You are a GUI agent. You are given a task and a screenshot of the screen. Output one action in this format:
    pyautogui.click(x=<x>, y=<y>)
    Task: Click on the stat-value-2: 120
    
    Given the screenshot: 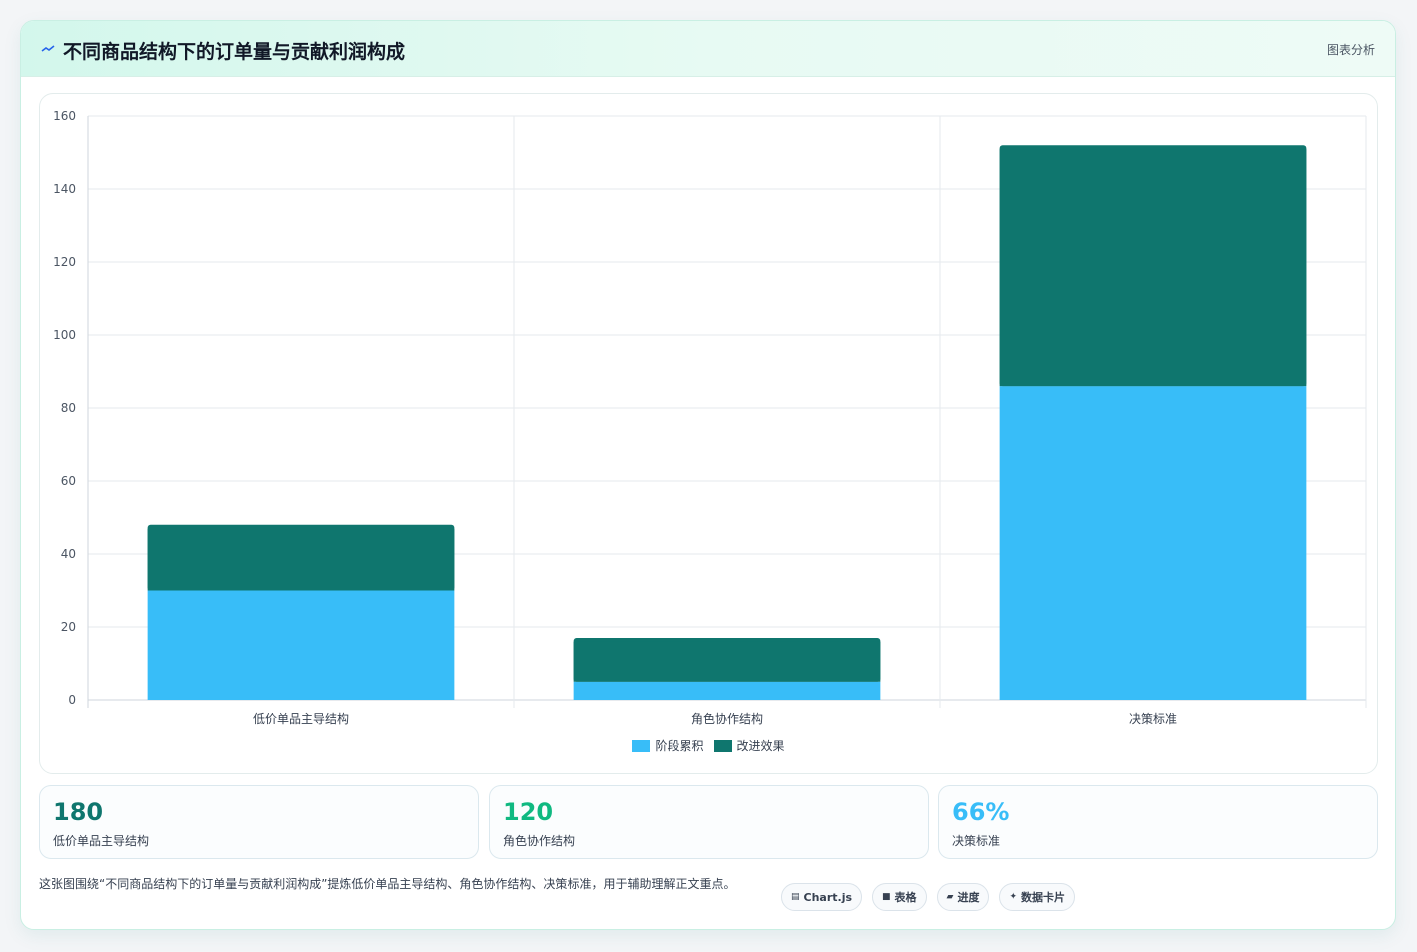 What is the action you would take?
    pyautogui.click(x=528, y=812)
    